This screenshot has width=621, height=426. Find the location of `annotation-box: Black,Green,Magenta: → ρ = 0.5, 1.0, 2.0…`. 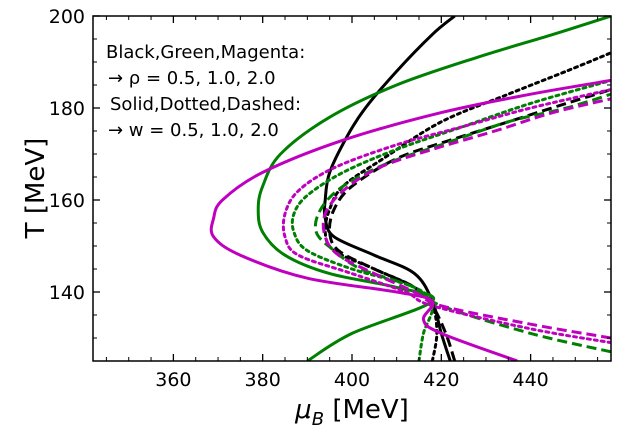

annotation-box: Black,Green,Magenta: → ρ = 0.5, 1.0, 2.0… is located at coordinates (205, 91).